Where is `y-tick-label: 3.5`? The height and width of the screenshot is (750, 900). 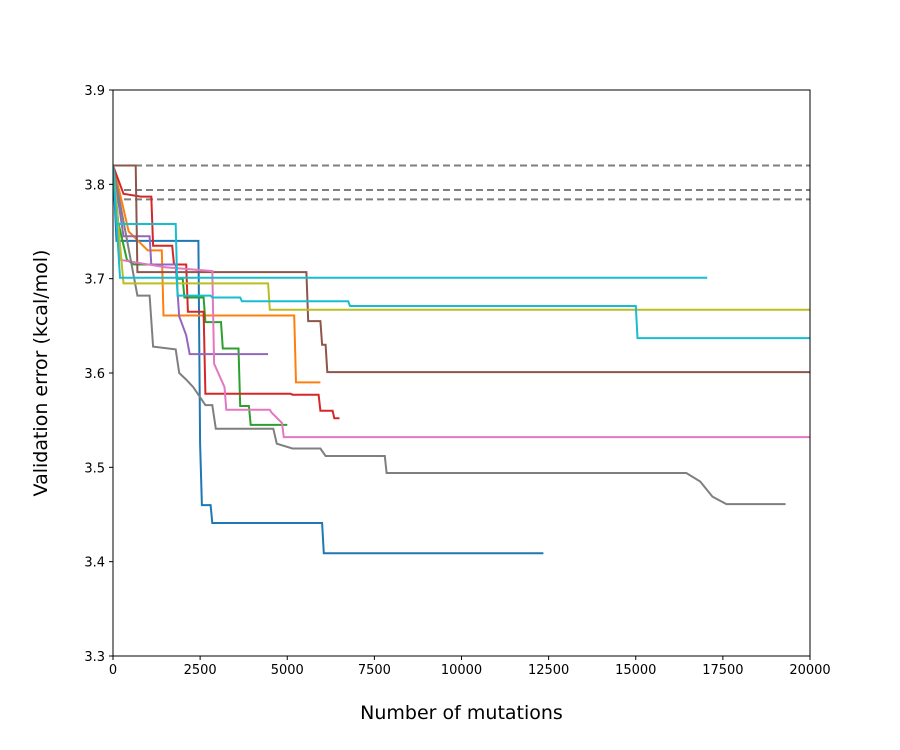
y-tick-label: 3.5 is located at coordinates (94, 468).